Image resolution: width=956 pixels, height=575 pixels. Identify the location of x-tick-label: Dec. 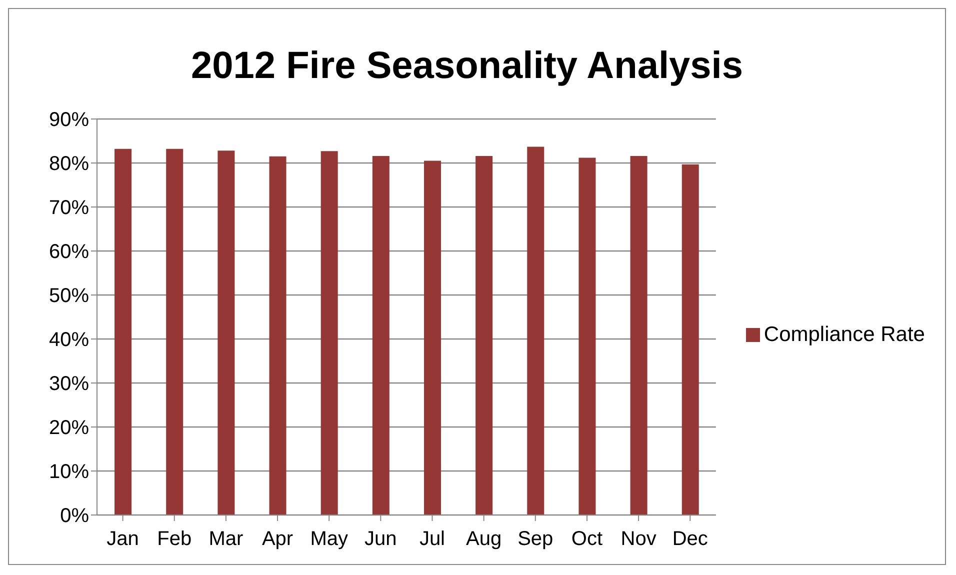
(690, 539).